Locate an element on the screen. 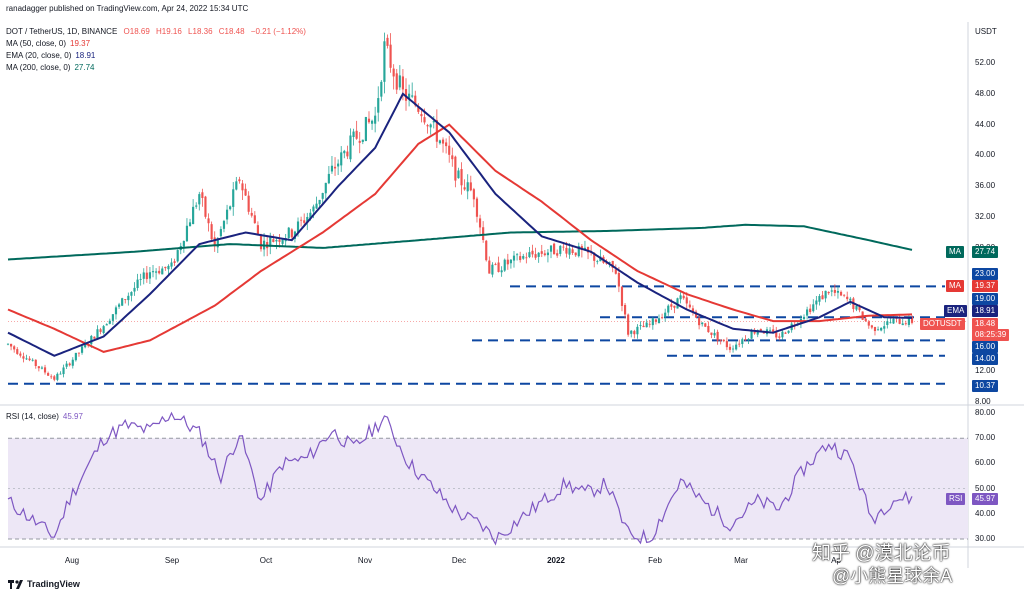 This screenshot has width=1024, height=598. level-1037-tag: 10.37 is located at coordinates (985, 386).